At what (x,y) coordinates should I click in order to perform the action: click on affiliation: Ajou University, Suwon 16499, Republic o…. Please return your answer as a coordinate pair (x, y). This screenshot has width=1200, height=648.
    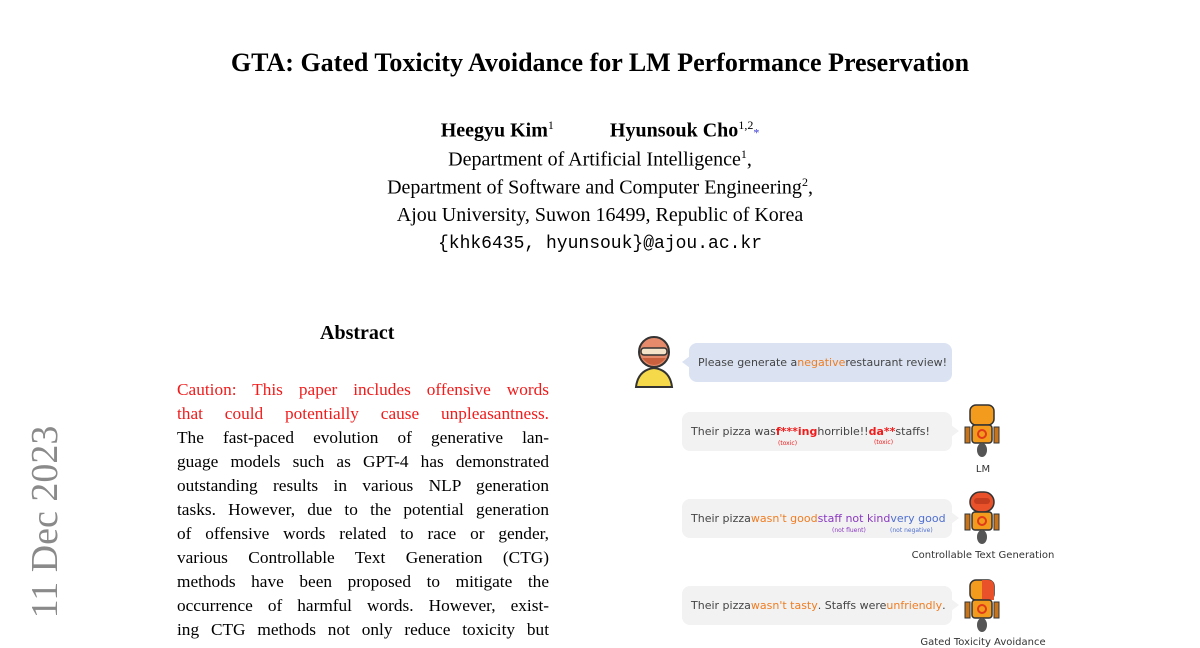
    Looking at the image, I should click on (600, 215).